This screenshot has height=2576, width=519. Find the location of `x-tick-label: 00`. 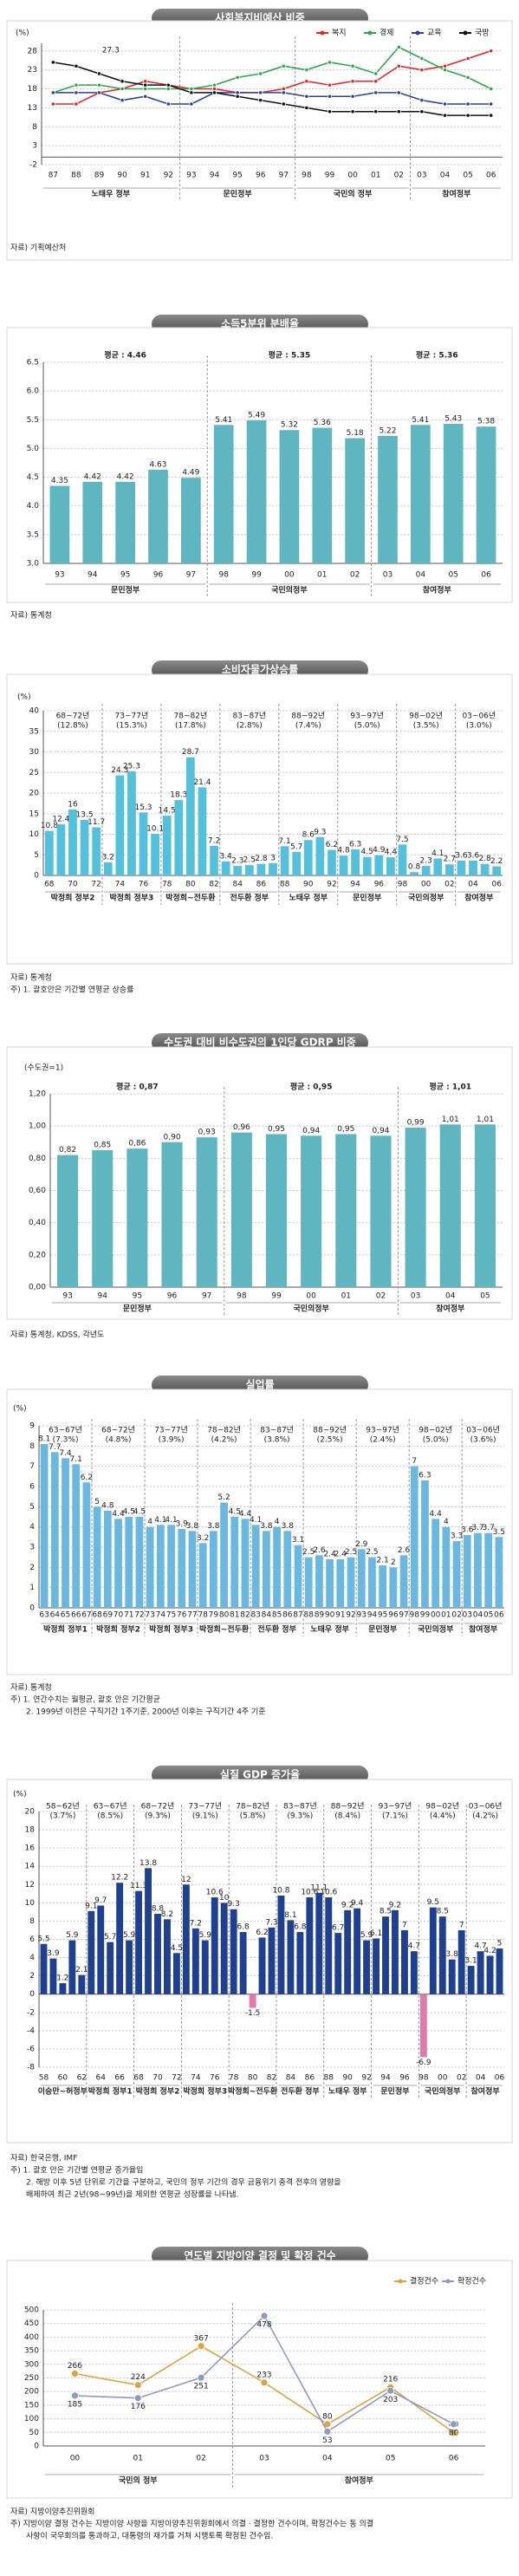

x-tick-label: 00 is located at coordinates (76, 2459).